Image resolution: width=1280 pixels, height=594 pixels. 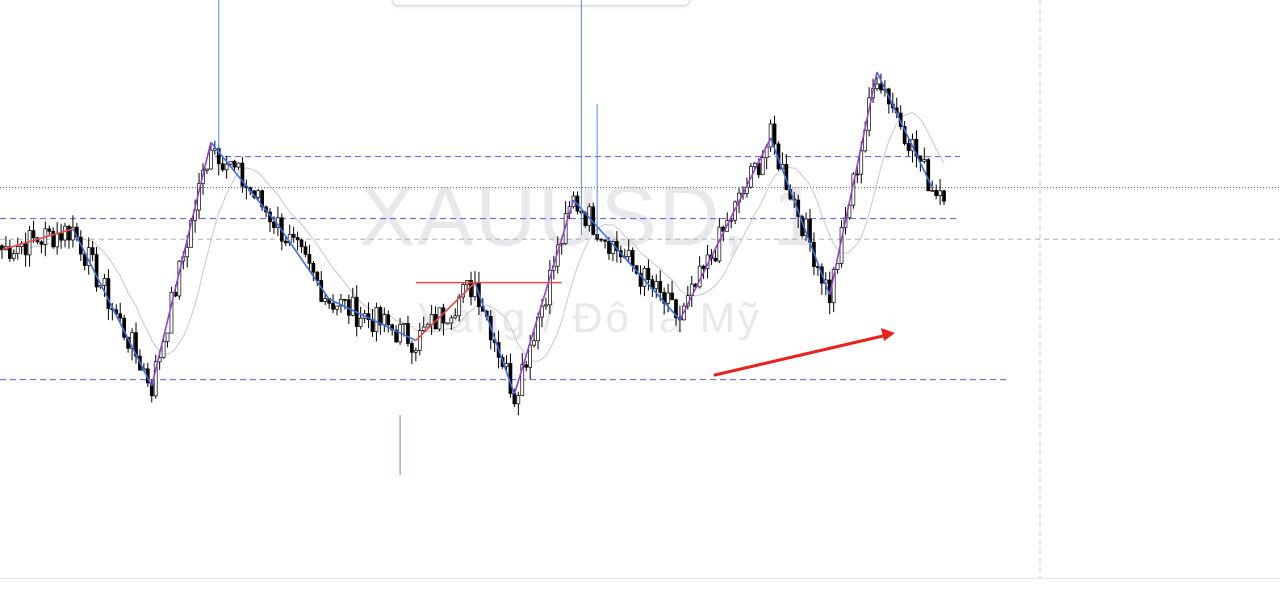 I want to click on time-axis-bar, so click(x=640, y=586).